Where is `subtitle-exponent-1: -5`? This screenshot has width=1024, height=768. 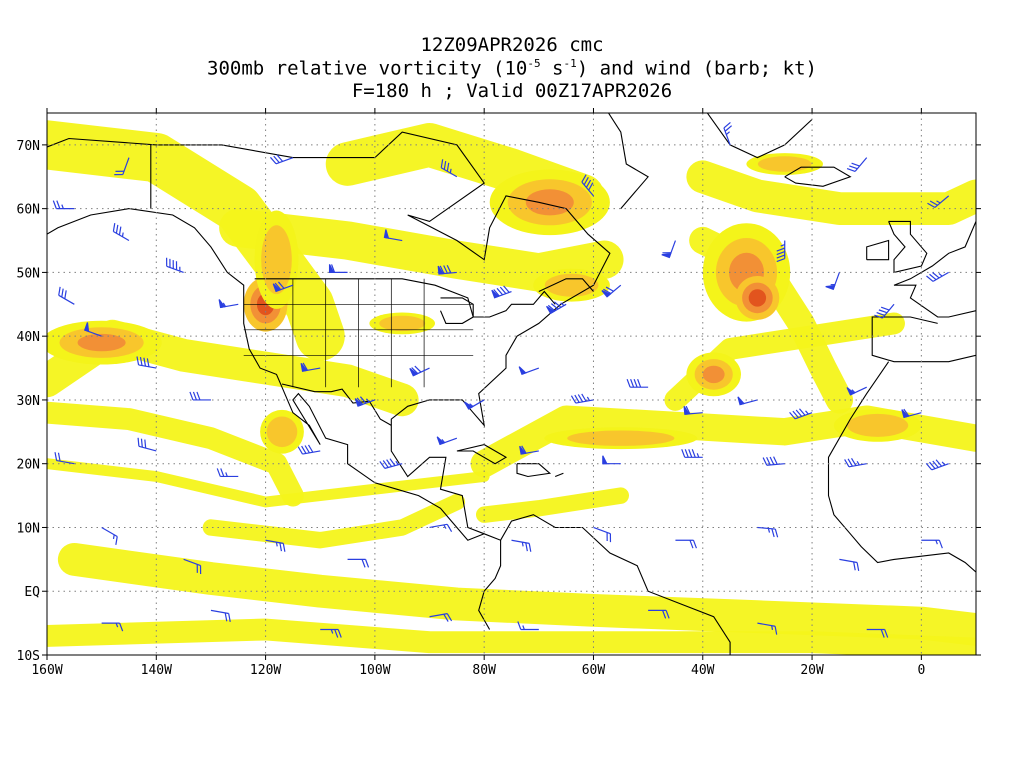
subtitle-exponent-1: -5 is located at coordinates (534, 63).